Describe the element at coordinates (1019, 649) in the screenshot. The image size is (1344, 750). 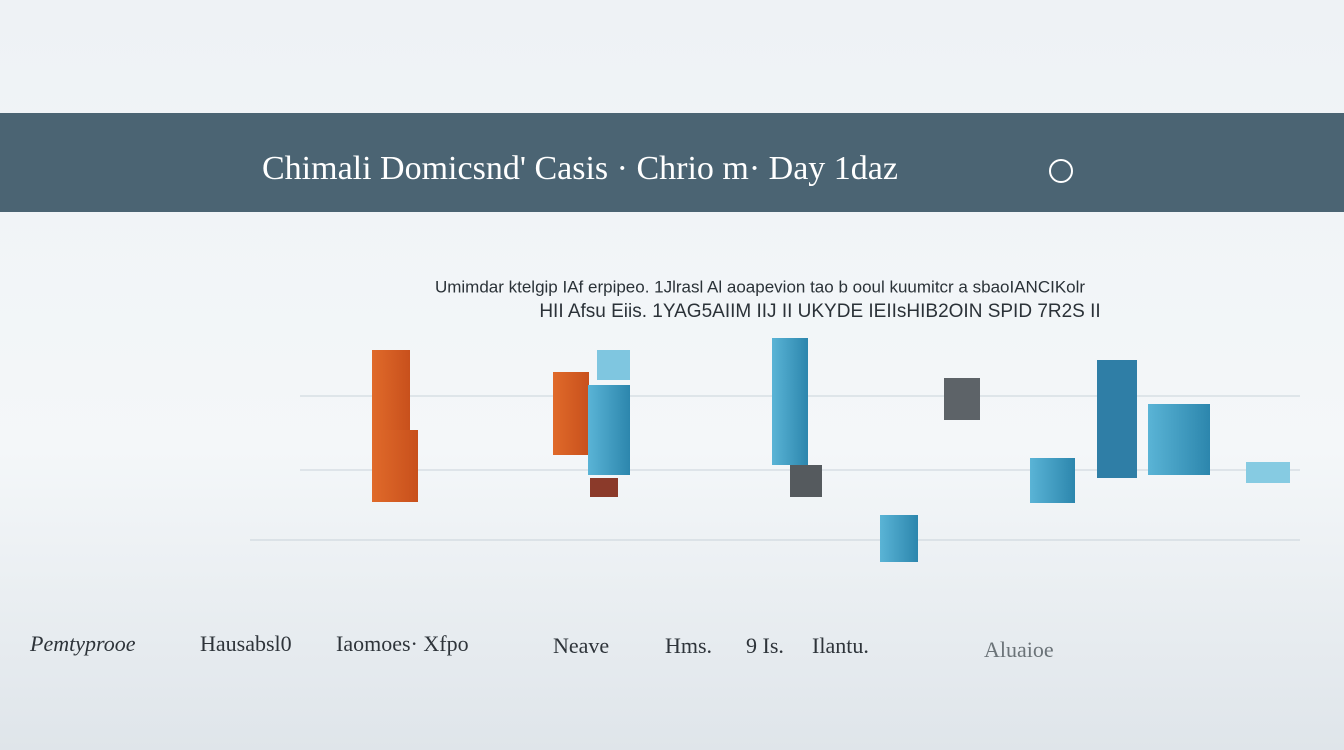
I see `footer-label: Aluaioe` at that location.